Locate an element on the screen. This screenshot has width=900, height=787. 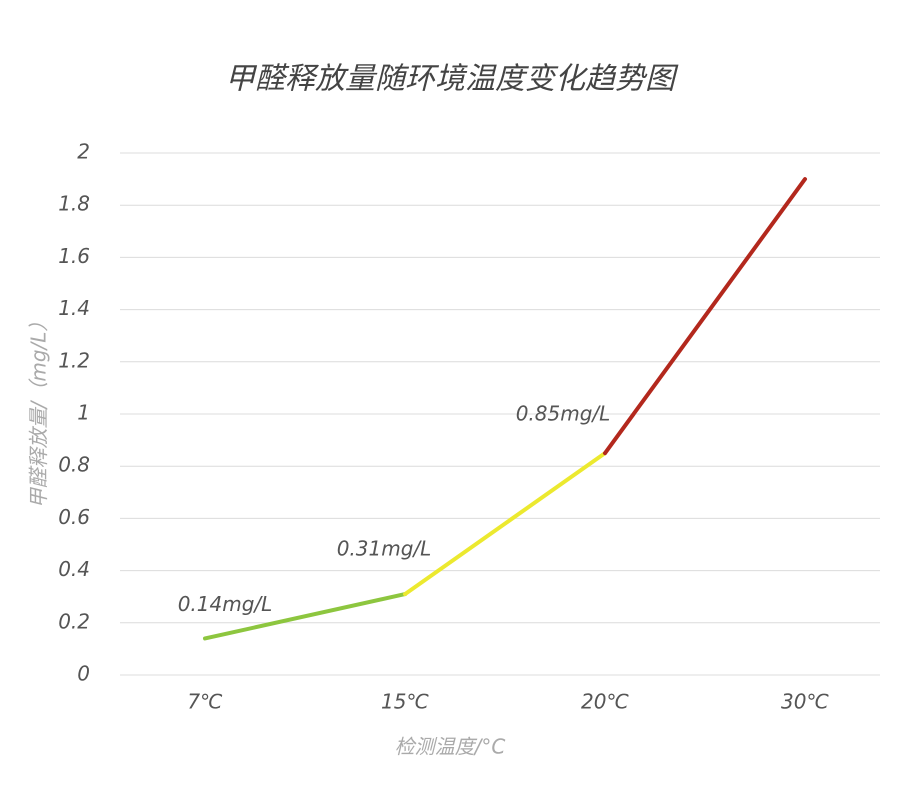
x-tick-label: 30℃ is located at coordinates (805, 702).